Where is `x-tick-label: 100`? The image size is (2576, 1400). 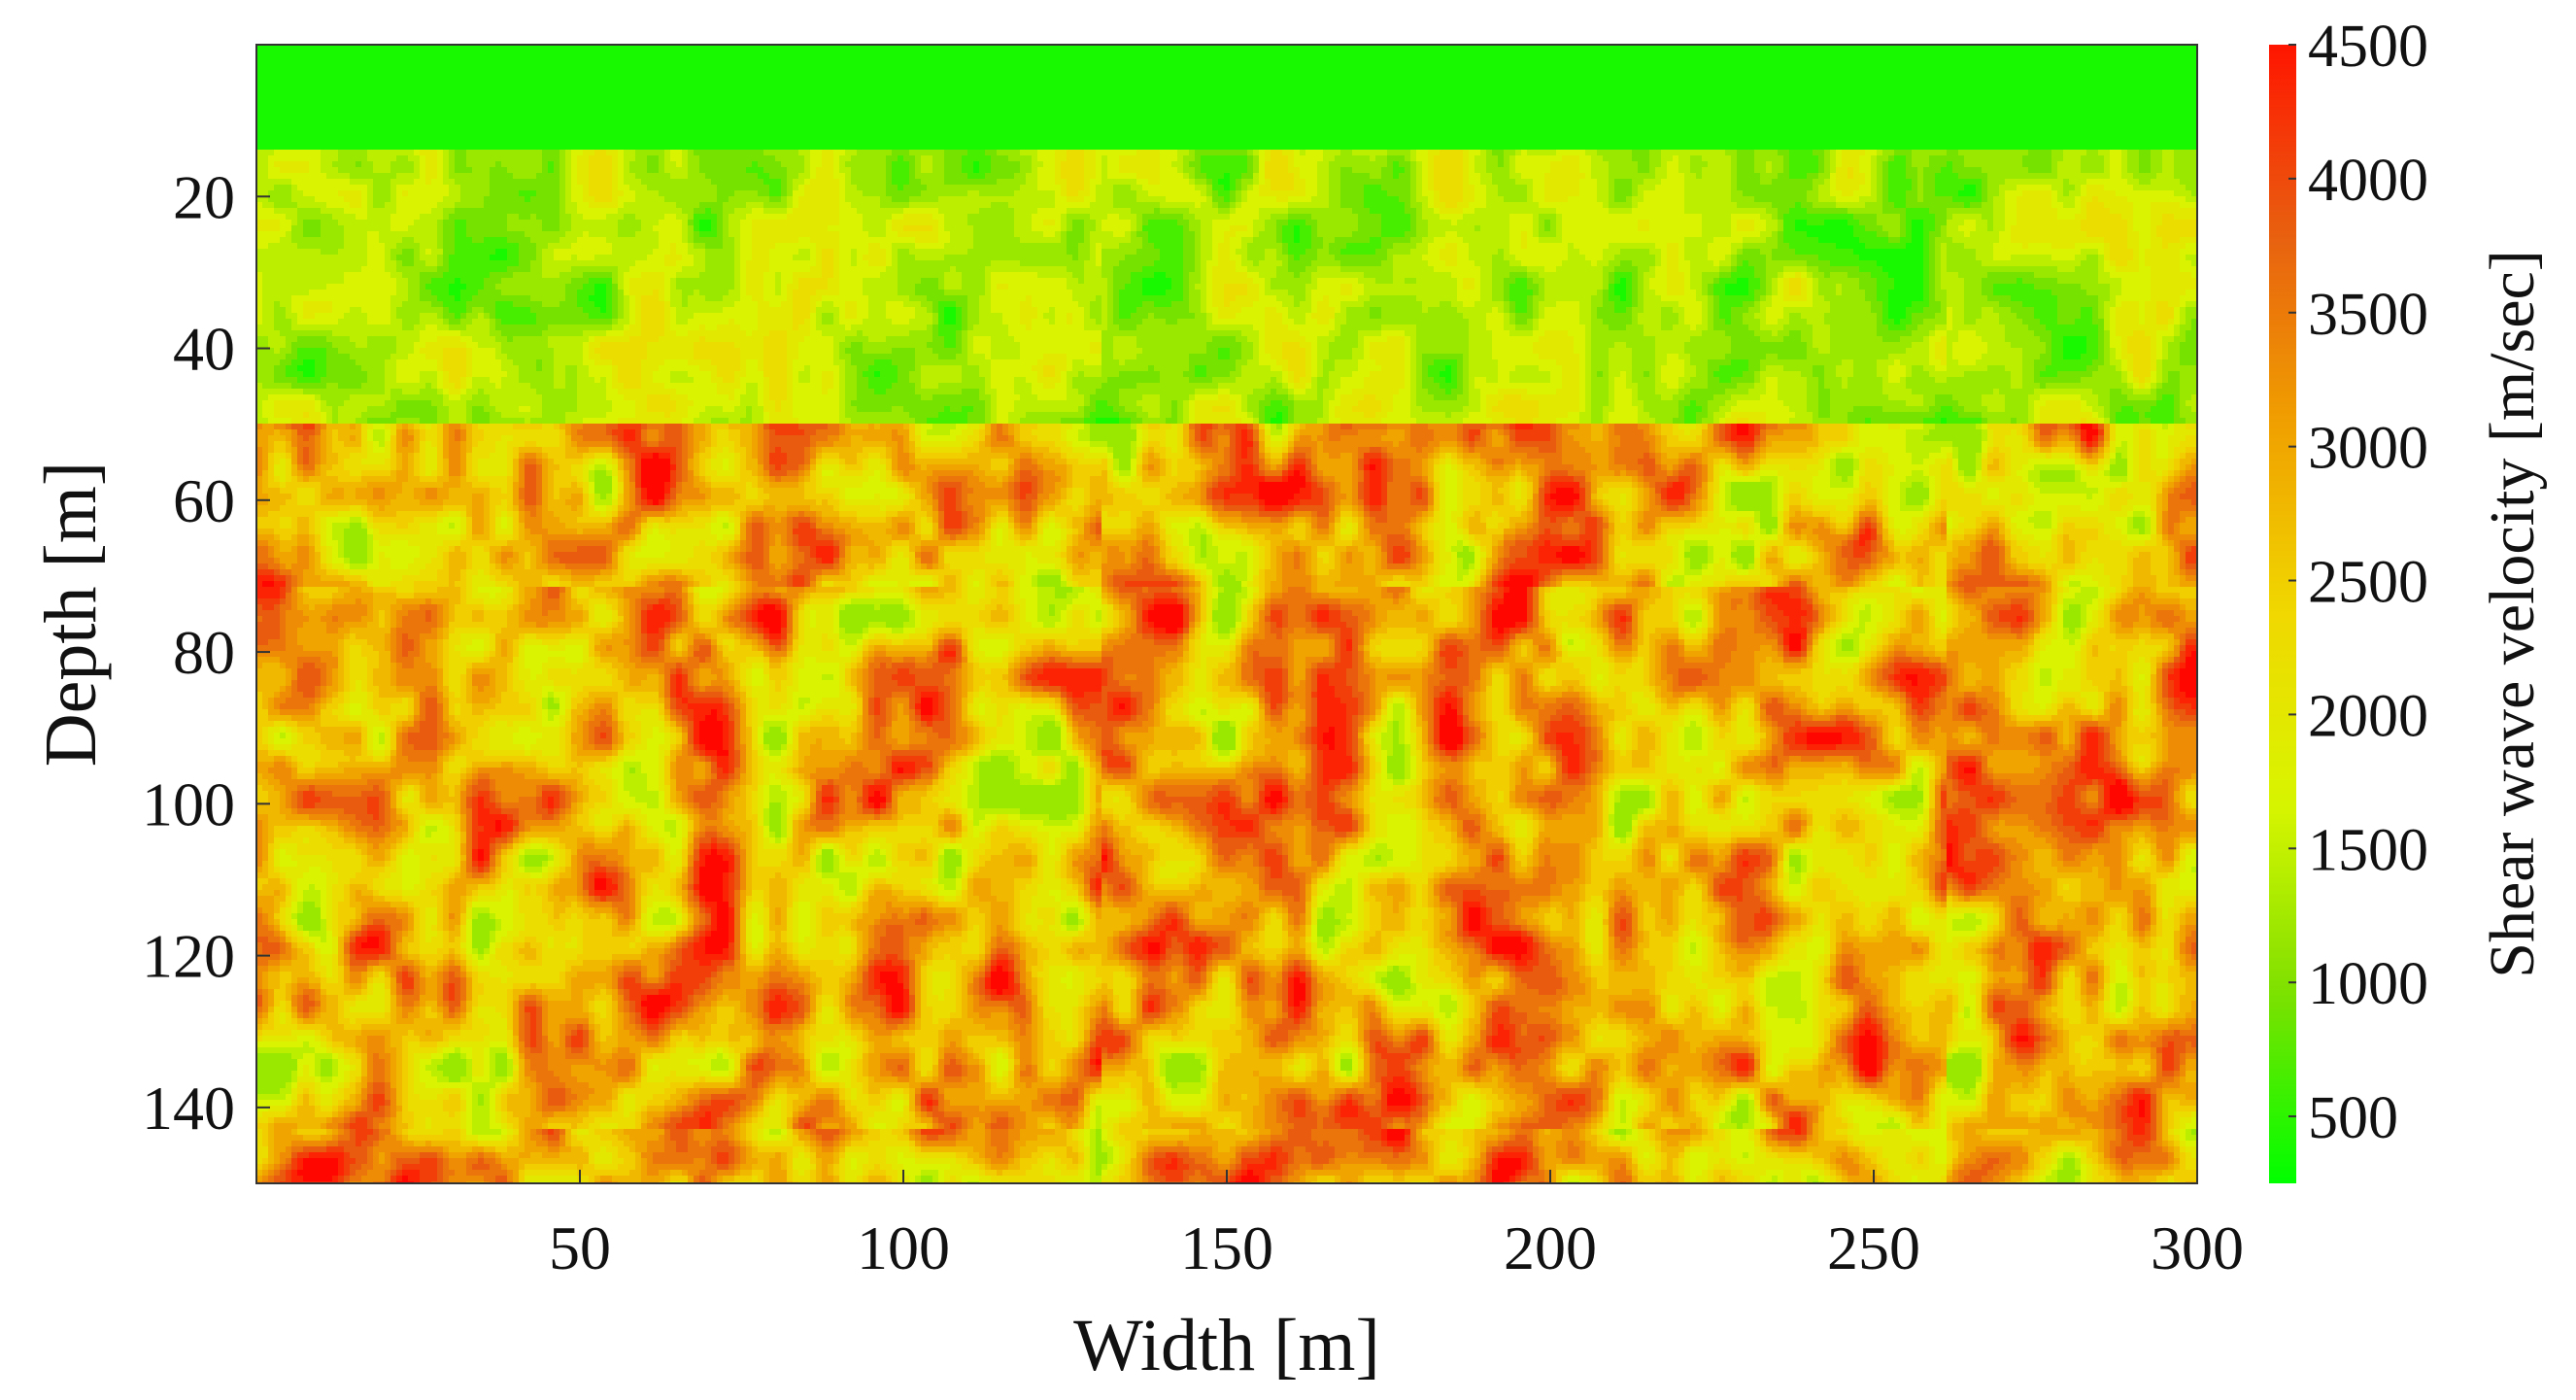
x-tick-label: 100 is located at coordinates (903, 1248).